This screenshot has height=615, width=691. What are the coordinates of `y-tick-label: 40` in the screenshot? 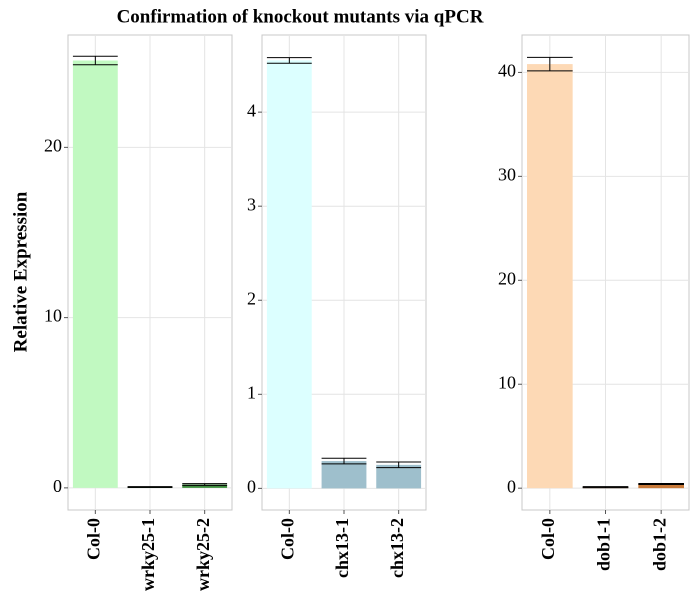 It's located at (507, 71).